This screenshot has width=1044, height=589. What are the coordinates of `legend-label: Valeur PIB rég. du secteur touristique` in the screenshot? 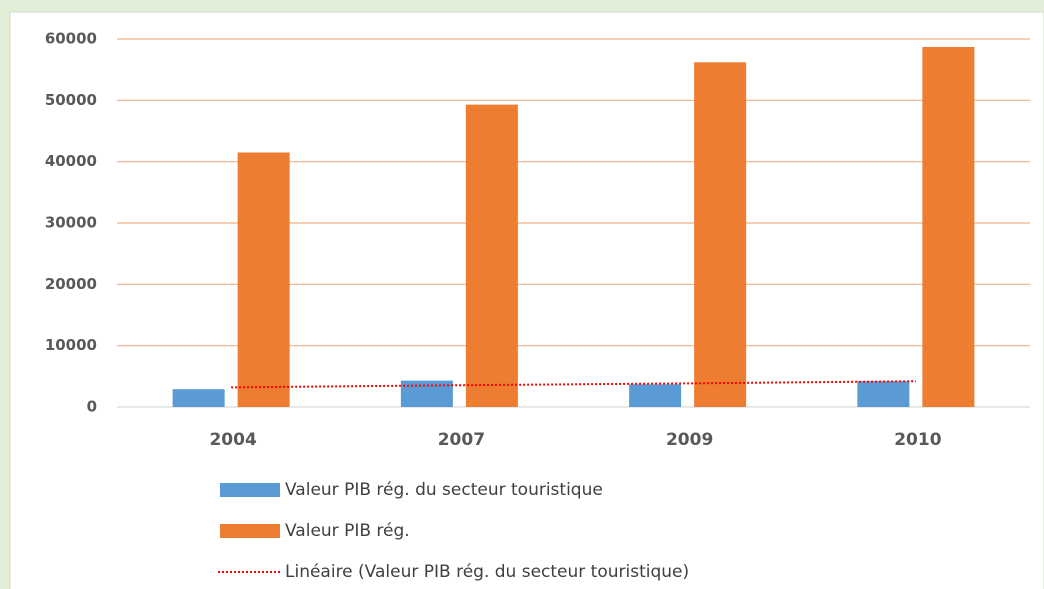 It's located at (444, 490).